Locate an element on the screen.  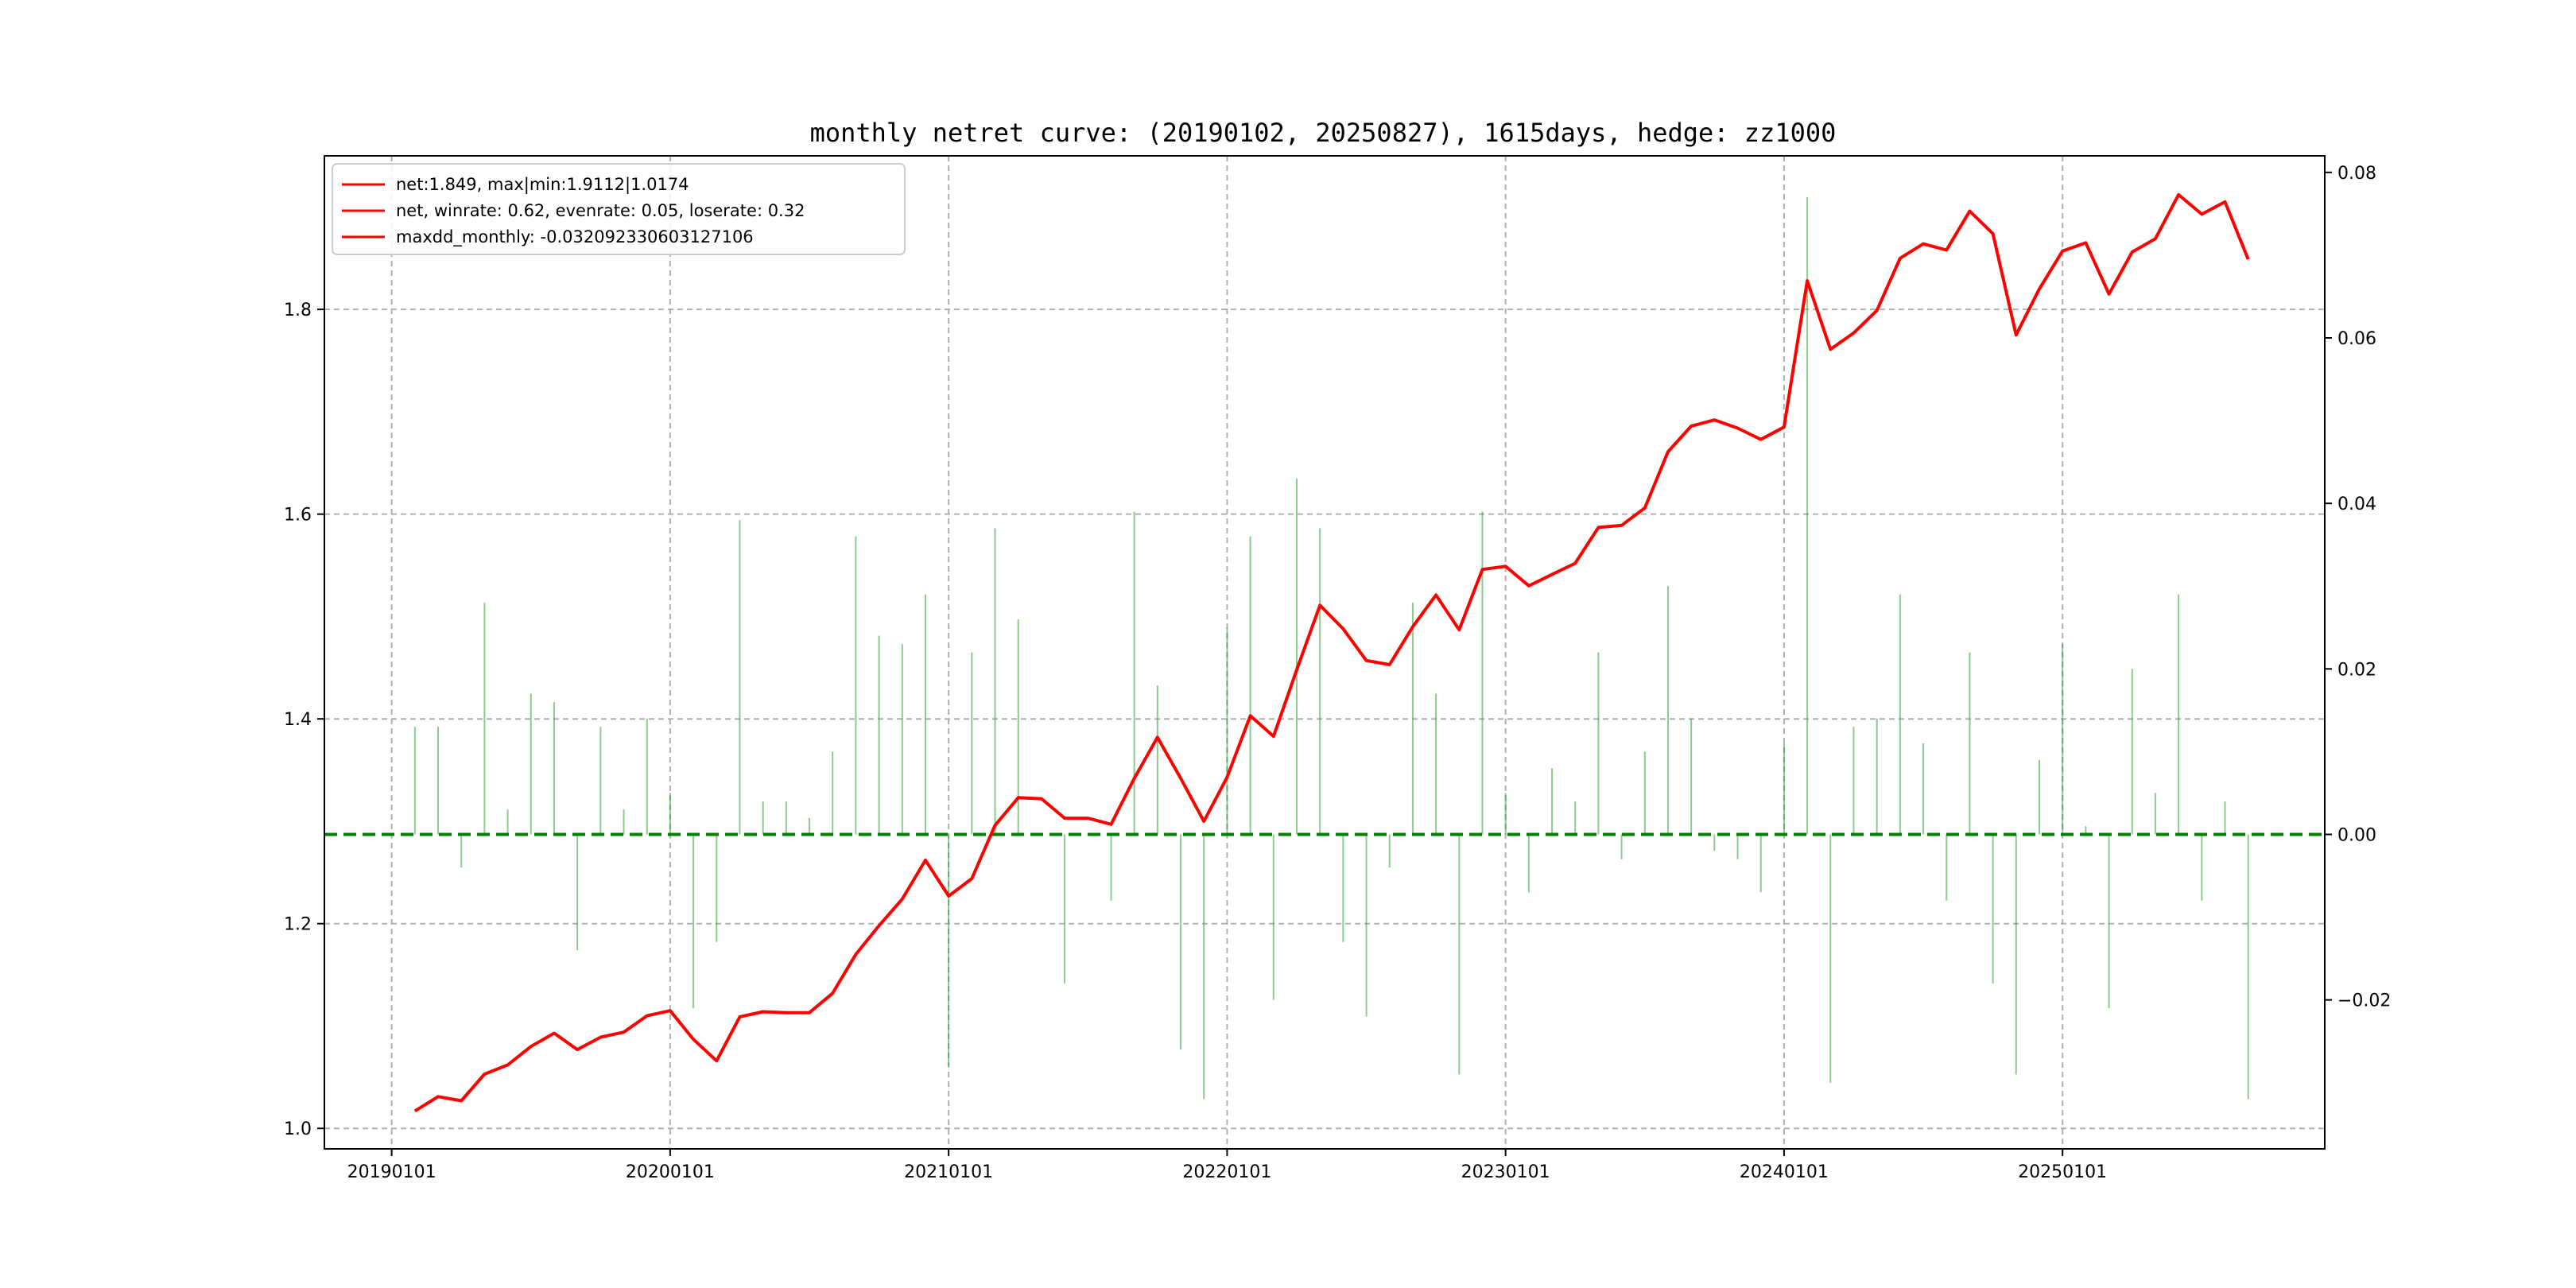
left-y-axis: 1.0 1.2 1.4 1.6 1.8 is located at coordinates (304, 720).